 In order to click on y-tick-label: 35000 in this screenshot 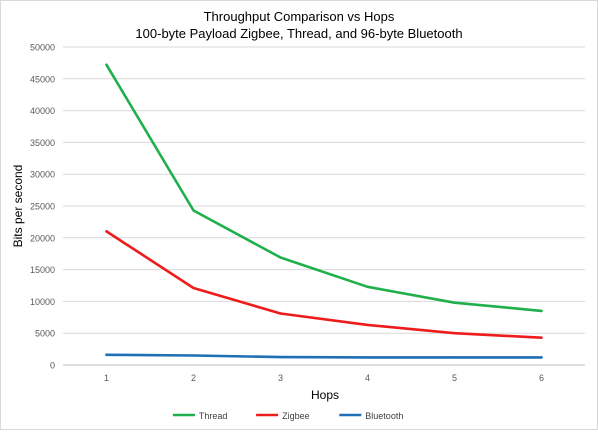, I will do `click(42, 143)`.